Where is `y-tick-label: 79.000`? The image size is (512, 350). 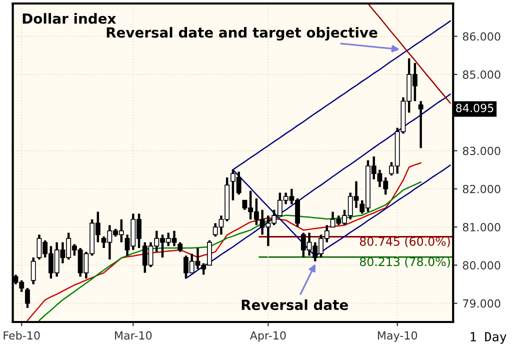 y-tick-label: 79.000 is located at coordinates (481, 303).